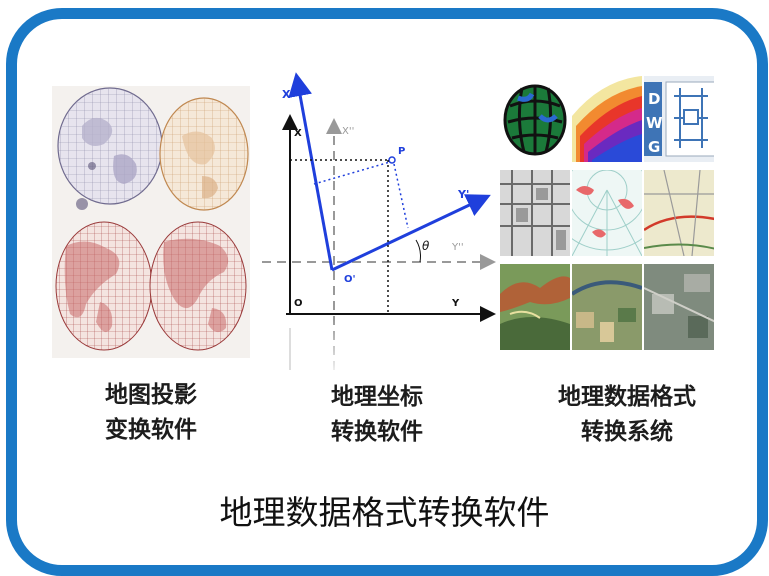 This screenshot has height=576, width=769. Describe the element at coordinates (151, 395) in the screenshot. I see `map-projection-caption-line1: 地图投影` at that location.